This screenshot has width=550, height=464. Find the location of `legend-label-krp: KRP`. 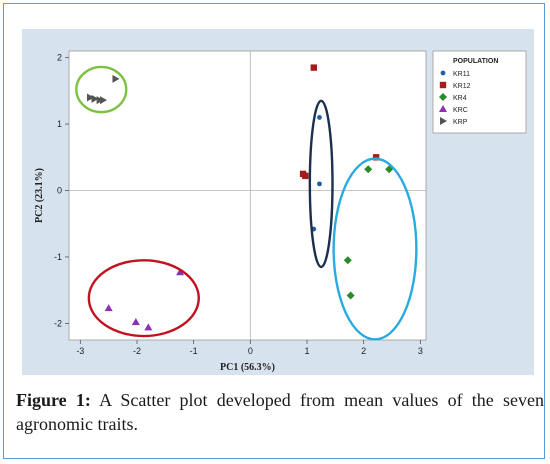

legend-label-krp: KRP is located at coordinates (460, 122).